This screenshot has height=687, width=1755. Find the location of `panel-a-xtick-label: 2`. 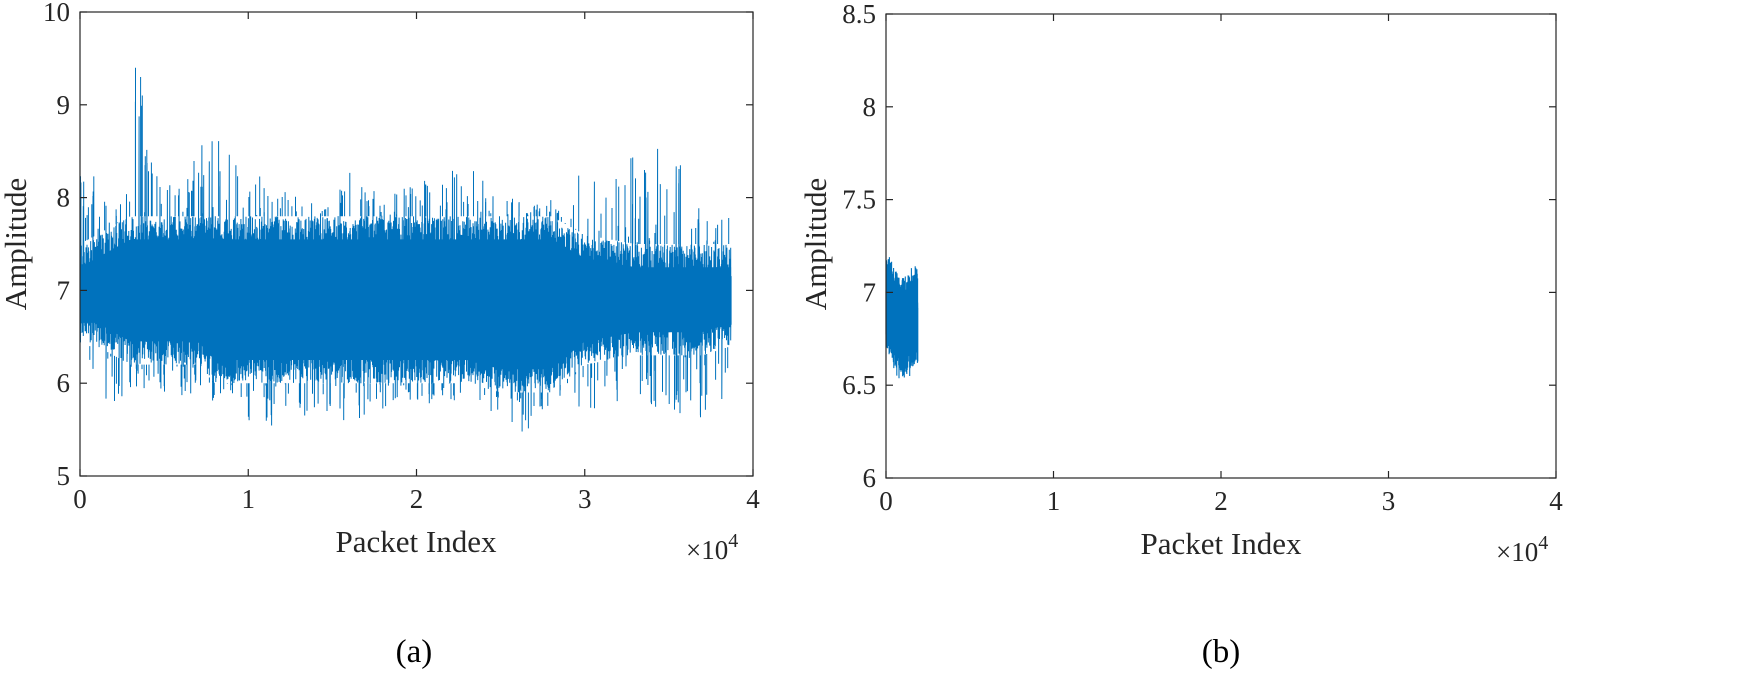

panel-a-xtick-label: 2 is located at coordinates (417, 499).